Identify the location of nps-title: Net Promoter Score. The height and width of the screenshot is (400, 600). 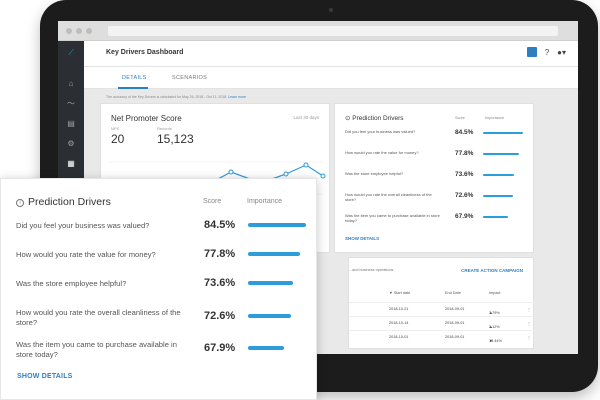
(146, 118).